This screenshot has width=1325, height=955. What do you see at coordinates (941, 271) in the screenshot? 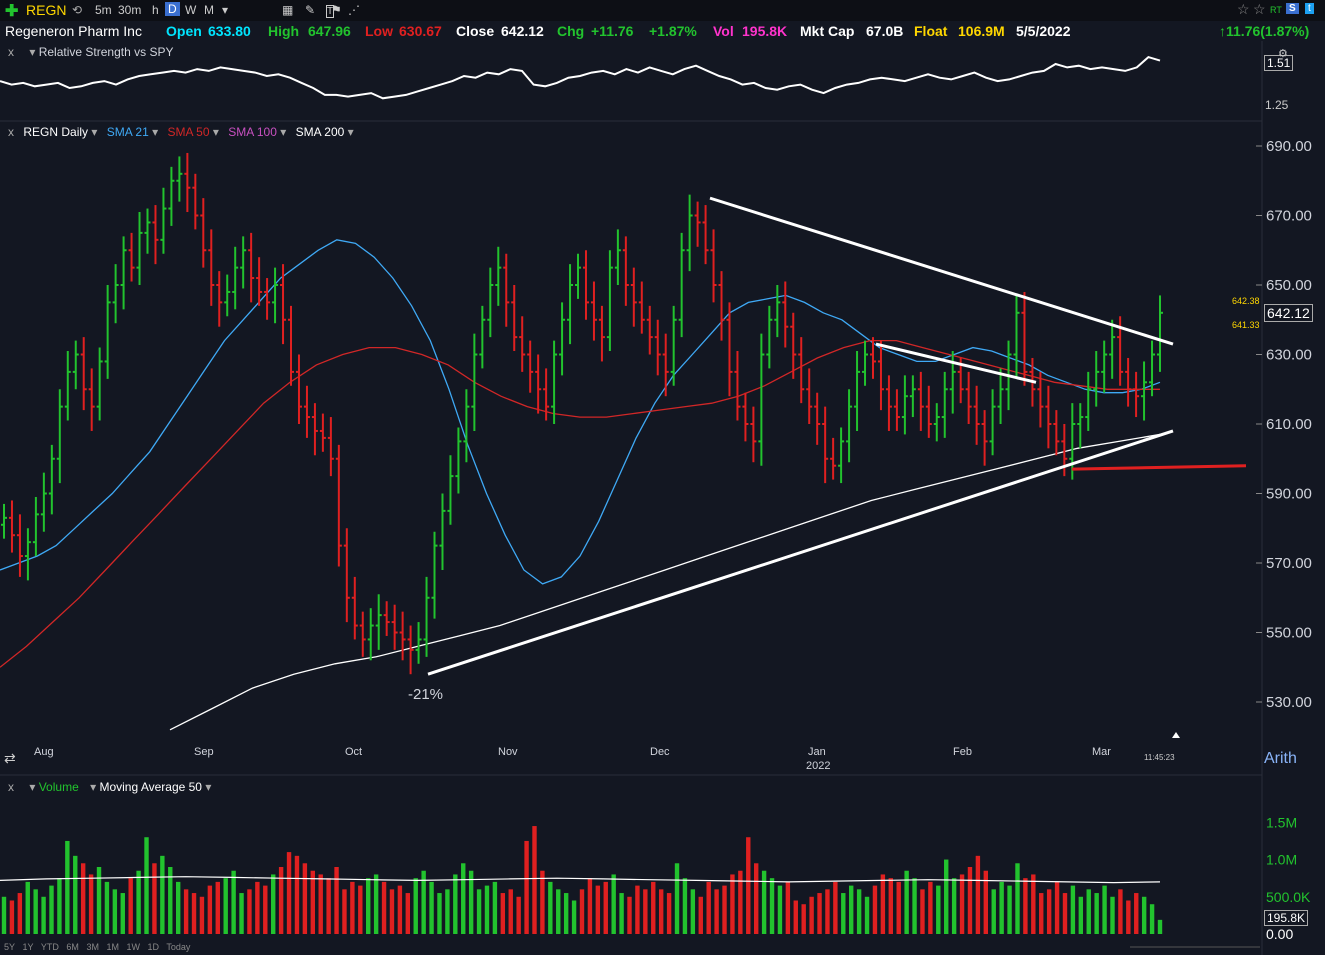
I see `resistance-trendline` at bounding box center [941, 271].